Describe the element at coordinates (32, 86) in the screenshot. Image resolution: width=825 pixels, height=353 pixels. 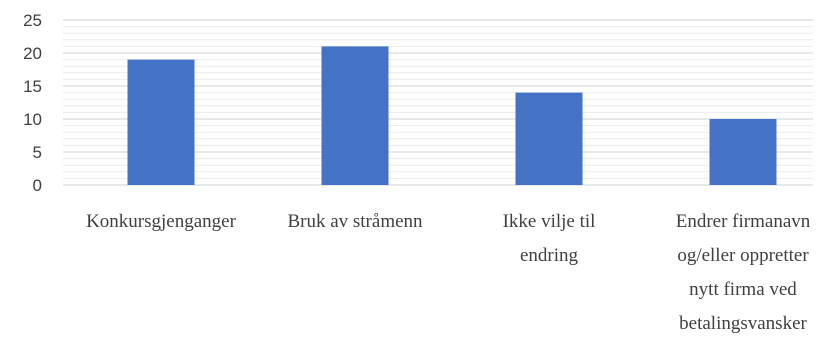
I see `y-tick-label: 15` at that location.